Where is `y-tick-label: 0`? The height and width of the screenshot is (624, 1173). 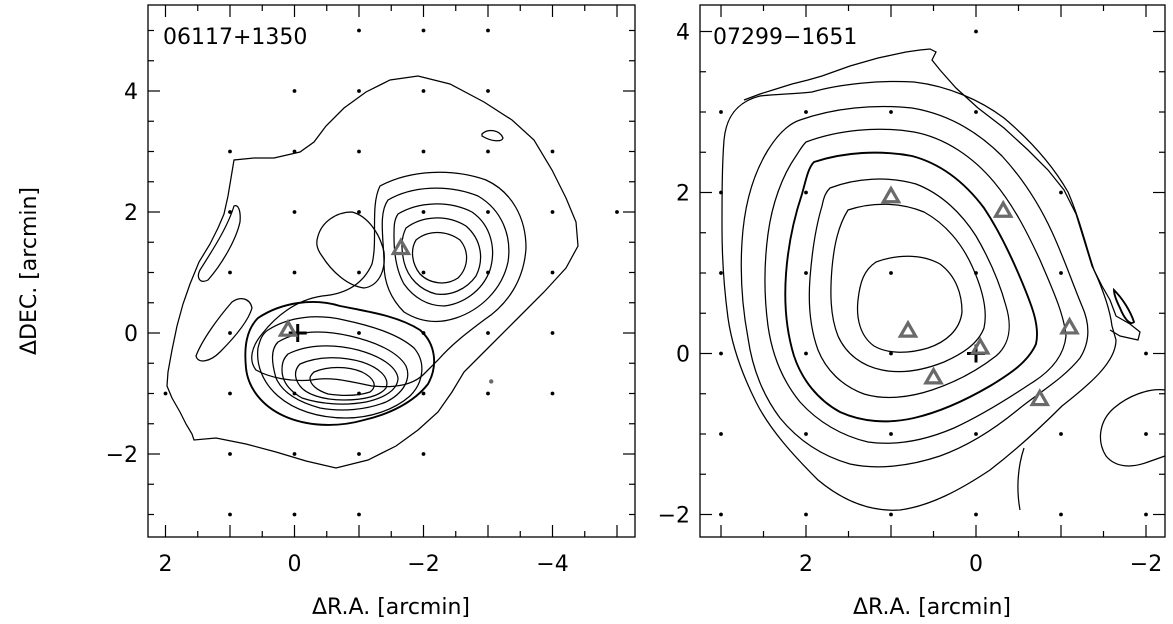 y-tick-label: 0 is located at coordinates (131, 334).